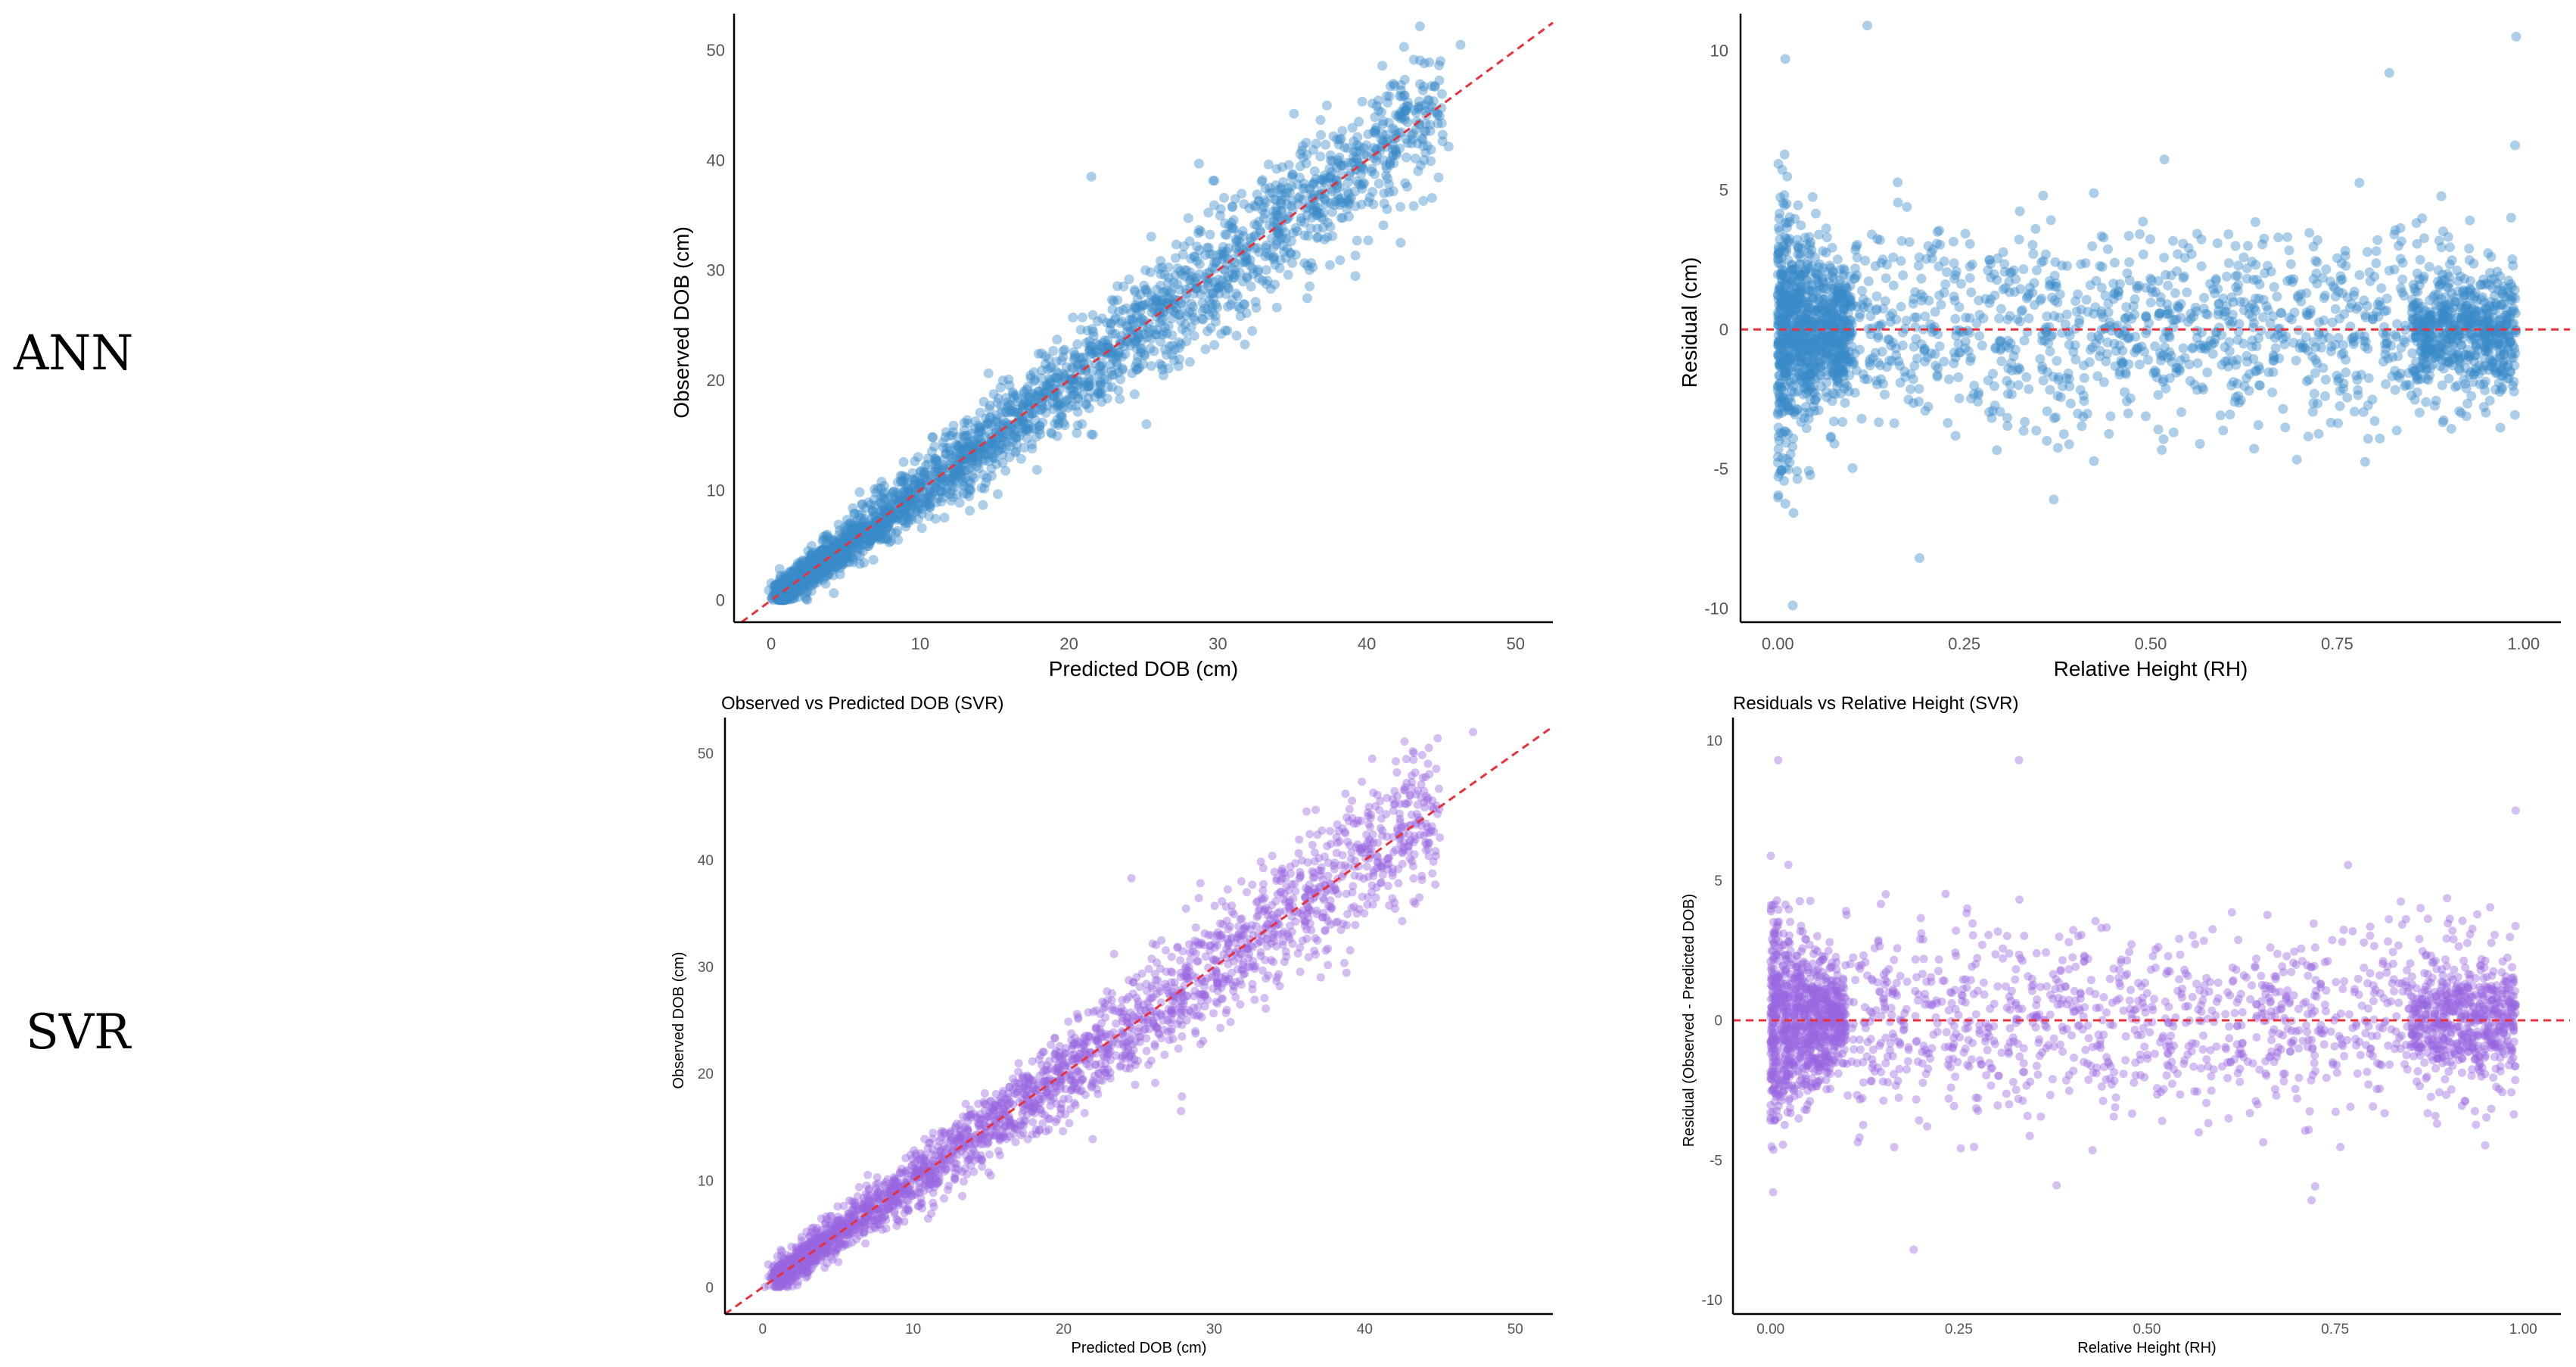  Describe the element at coordinates (1068, 643) in the screenshot. I see `x-tick-label: 20` at that location.